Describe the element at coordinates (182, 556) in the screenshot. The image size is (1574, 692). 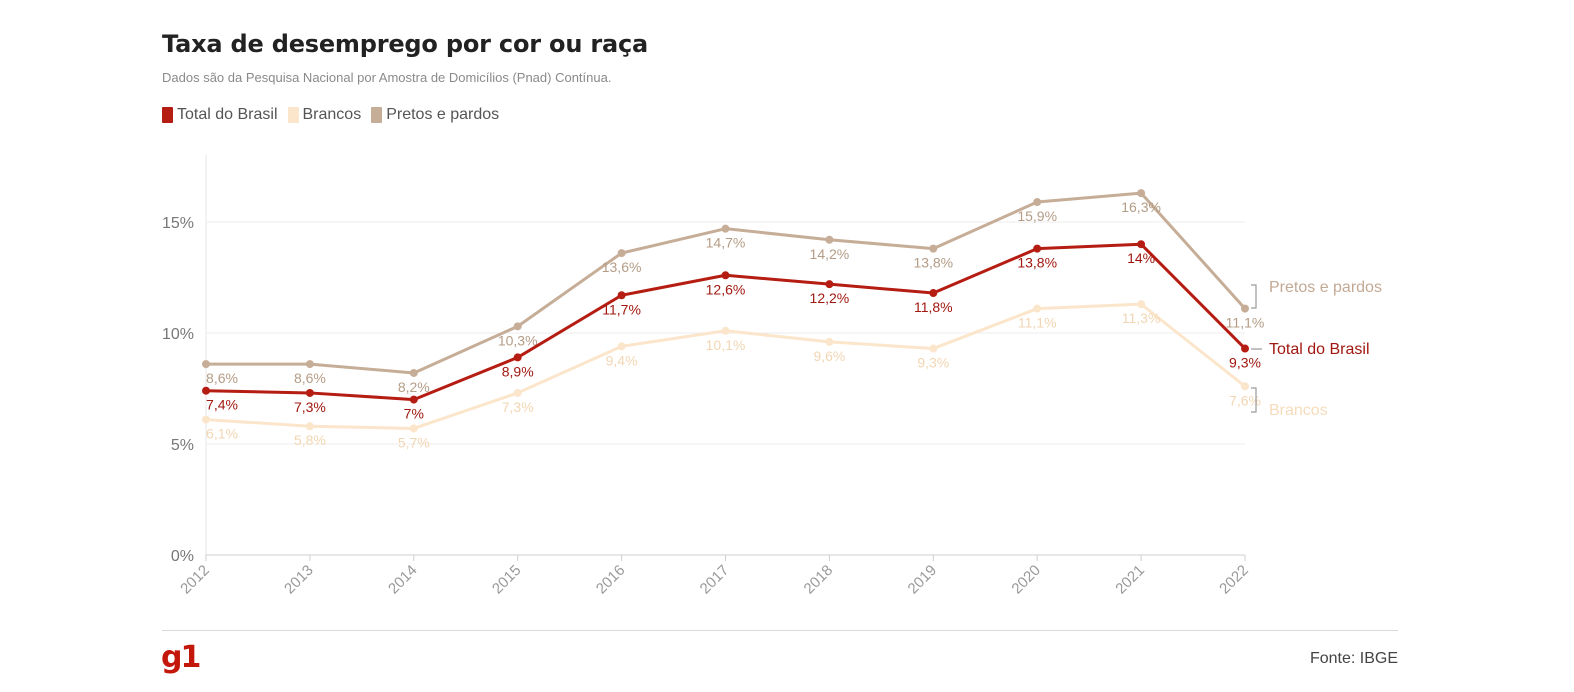
I see `y-tick-label: 0%` at that location.